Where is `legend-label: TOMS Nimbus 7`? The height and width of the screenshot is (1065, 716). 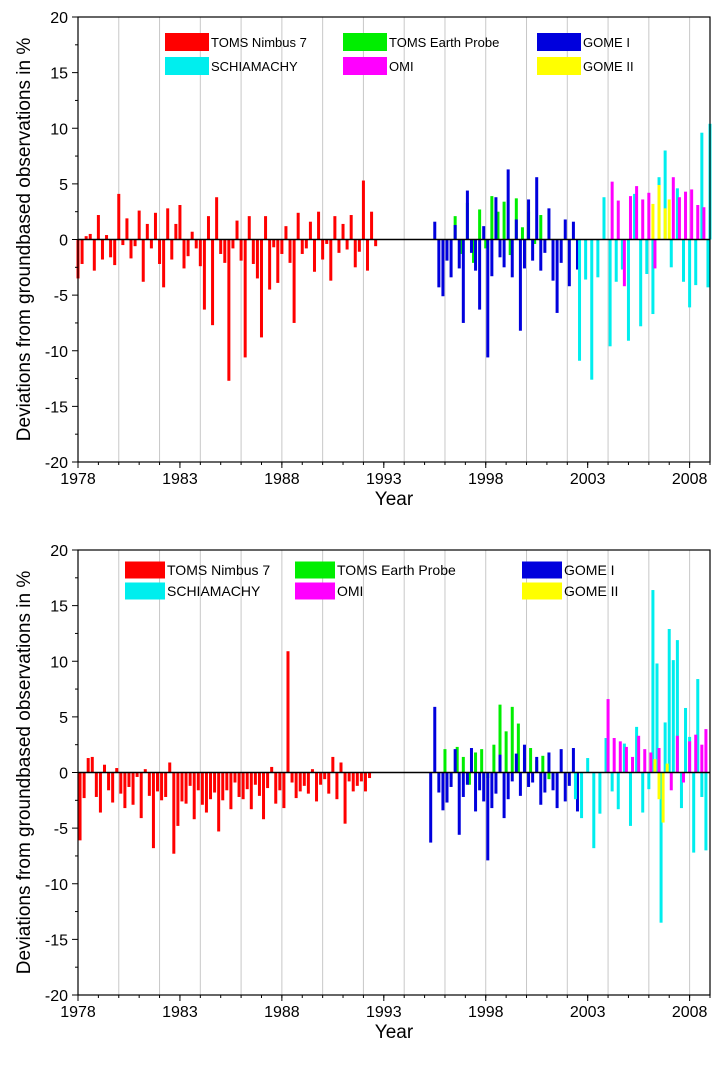
legend-label: TOMS Nimbus 7 is located at coordinates (259, 42).